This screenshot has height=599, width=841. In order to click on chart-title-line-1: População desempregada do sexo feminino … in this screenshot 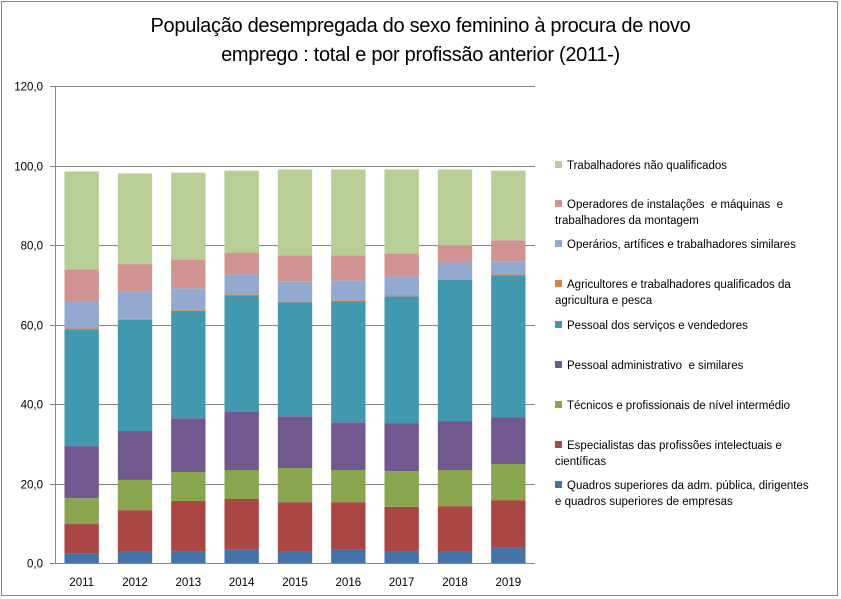, I will do `click(420, 26)`.